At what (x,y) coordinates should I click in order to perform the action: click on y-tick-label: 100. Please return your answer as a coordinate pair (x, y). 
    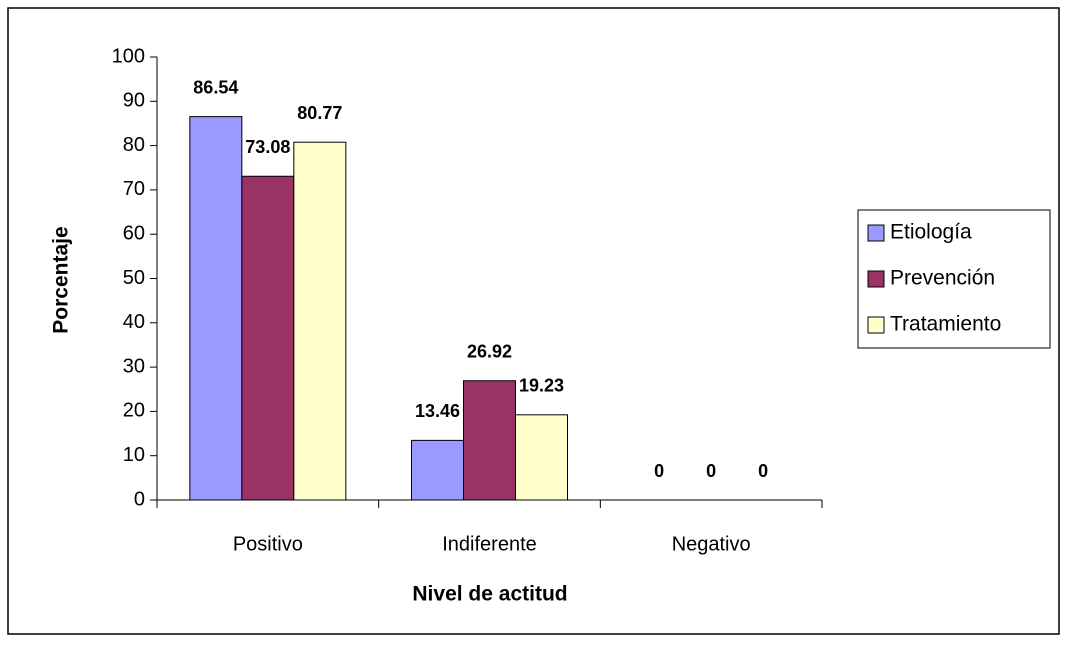
    Looking at the image, I should click on (128, 56).